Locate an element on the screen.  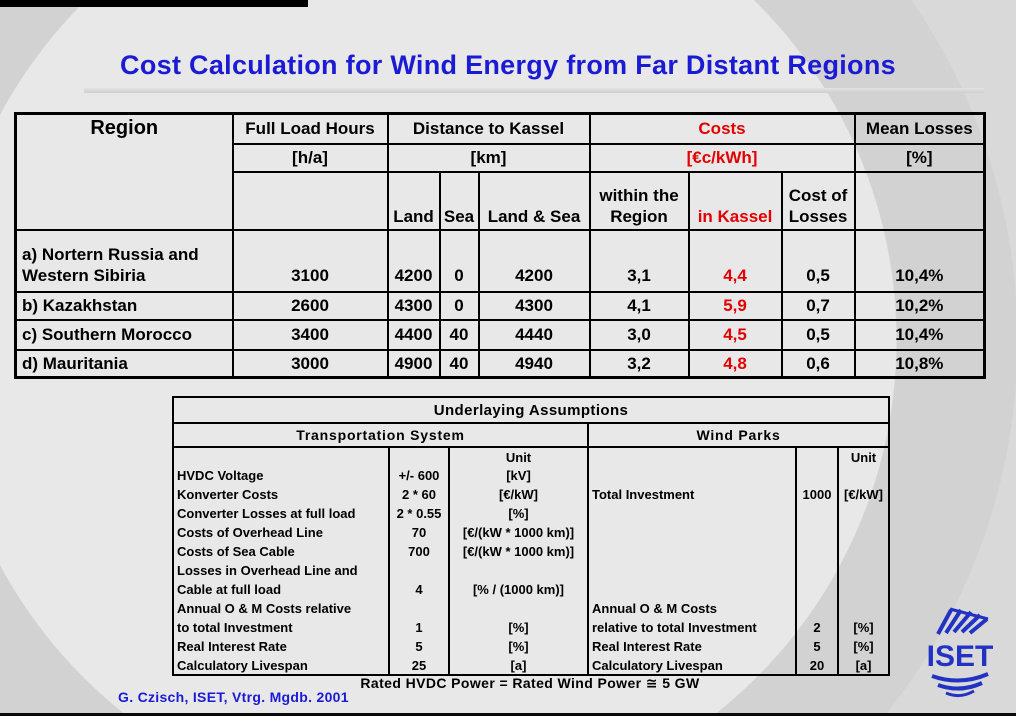
cell-full-load-hours: 3000 is located at coordinates (310, 363).